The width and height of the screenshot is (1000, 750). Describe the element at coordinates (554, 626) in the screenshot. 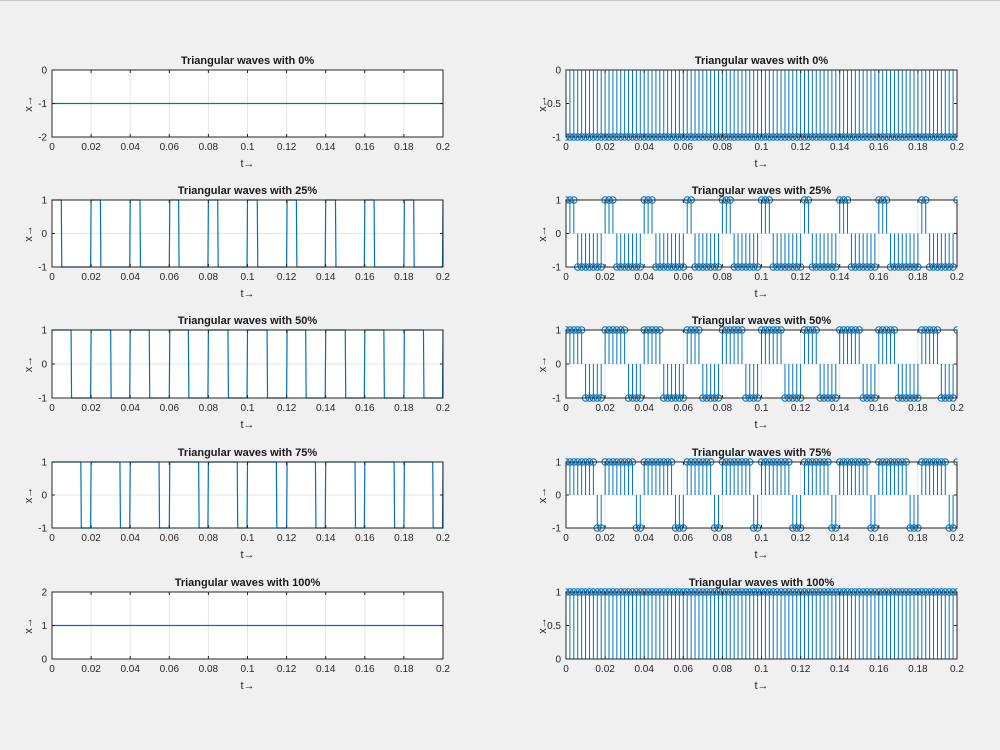

I see `y-tick-label: 0.5` at that location.